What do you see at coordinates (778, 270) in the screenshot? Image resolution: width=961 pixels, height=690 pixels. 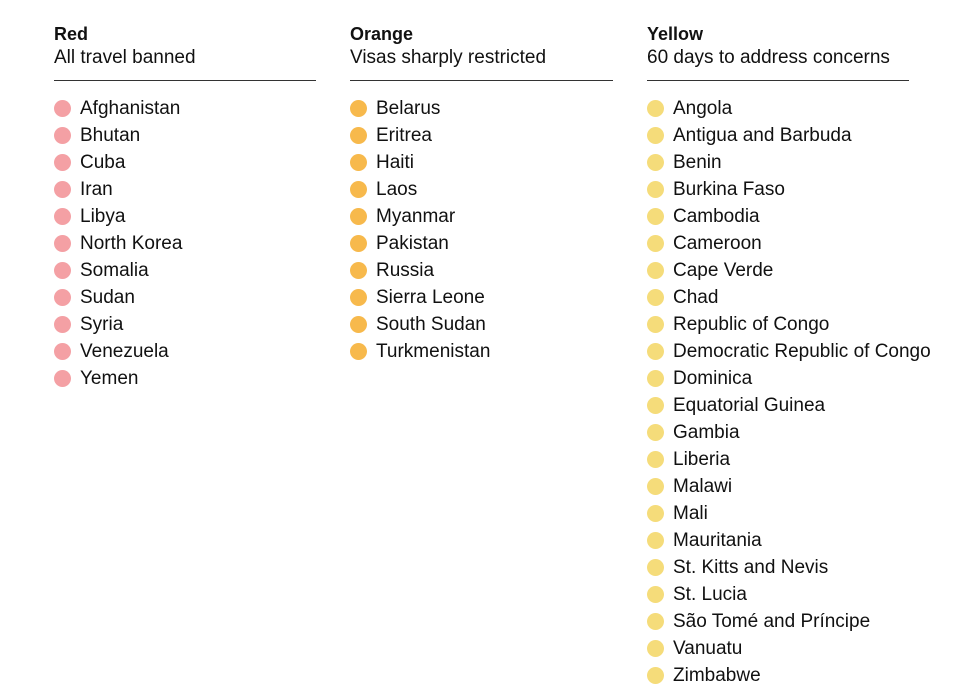 I see `list-item: Cape Verde` at bounding box center [778, 270].